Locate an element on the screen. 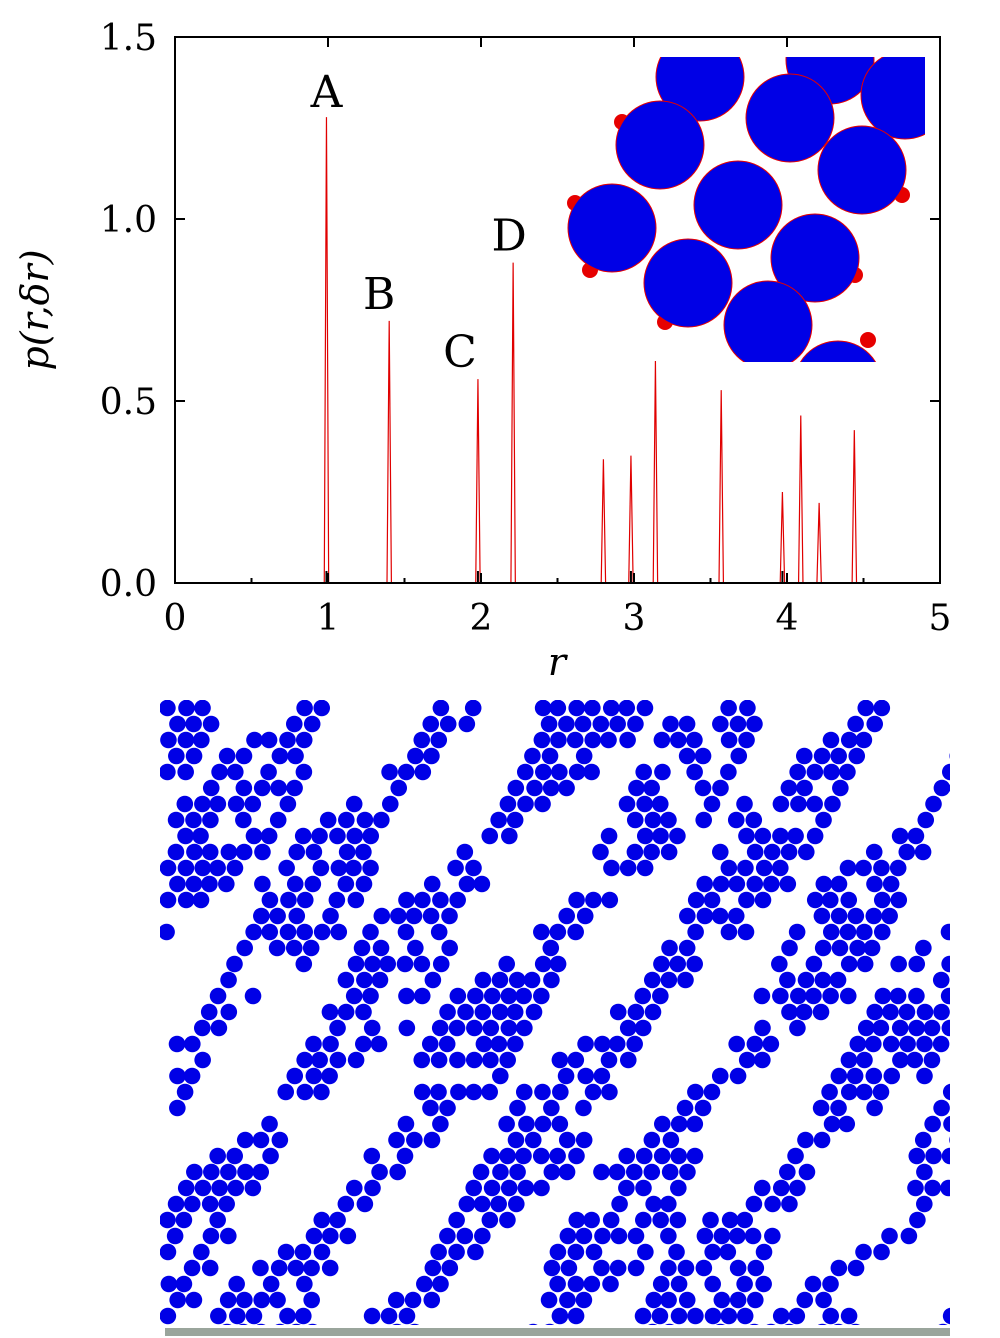 The image size is (1000, 1338). x-axis-label: r is located at coordinates (558, 662).